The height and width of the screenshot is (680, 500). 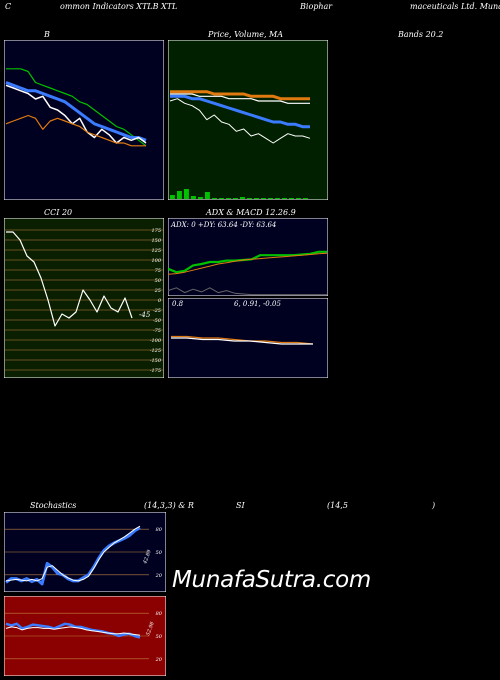 I want to click on price-panel, so click(x=248, y=120).